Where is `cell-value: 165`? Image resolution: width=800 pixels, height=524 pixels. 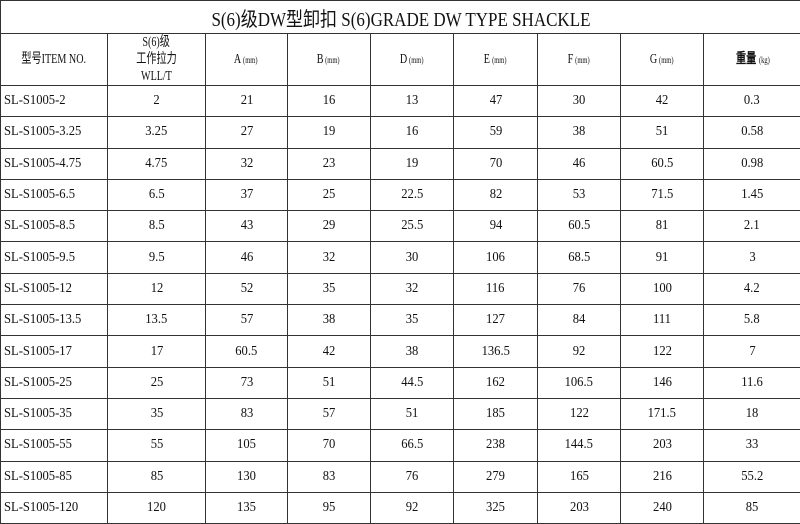 cell-value: 165 is located at coordinates (579, 477).